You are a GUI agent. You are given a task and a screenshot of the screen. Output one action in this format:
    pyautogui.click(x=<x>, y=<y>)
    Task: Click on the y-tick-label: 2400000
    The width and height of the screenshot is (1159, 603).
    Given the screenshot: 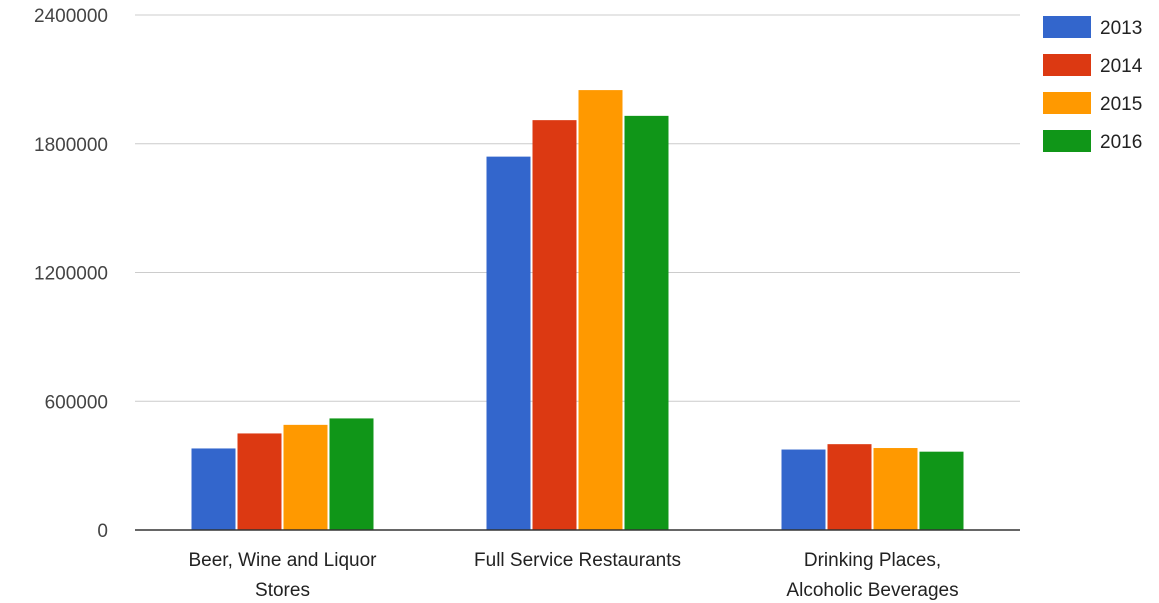 What is the action you would take?
    pyautogui.click(x=71, y=16)
    